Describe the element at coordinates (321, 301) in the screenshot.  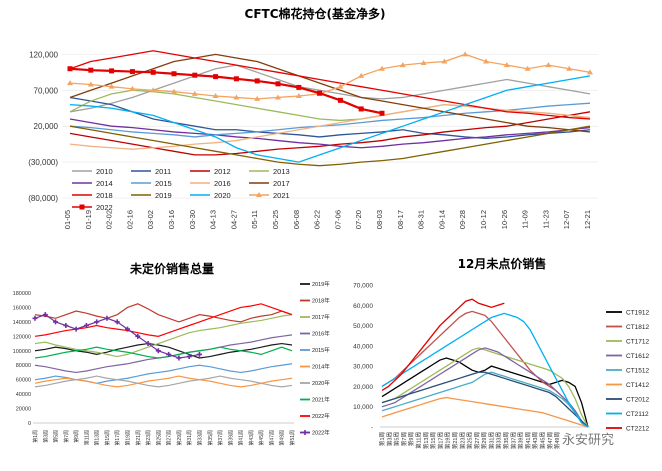
I see `unpriced-total-legend-label: 2018年` at that location.